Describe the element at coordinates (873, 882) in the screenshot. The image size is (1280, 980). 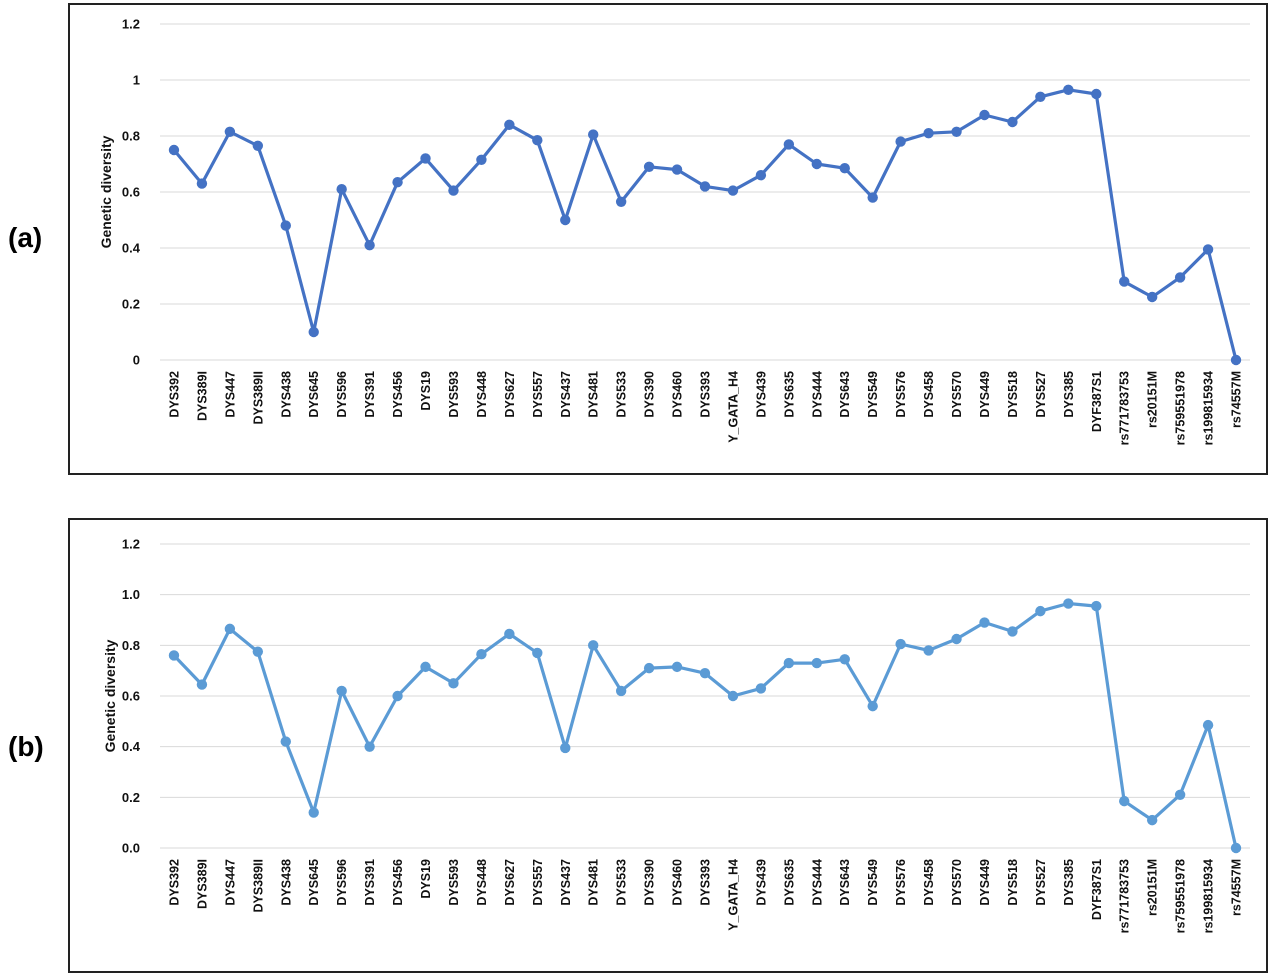
I see `x-tick-label: DYS549` at that location.